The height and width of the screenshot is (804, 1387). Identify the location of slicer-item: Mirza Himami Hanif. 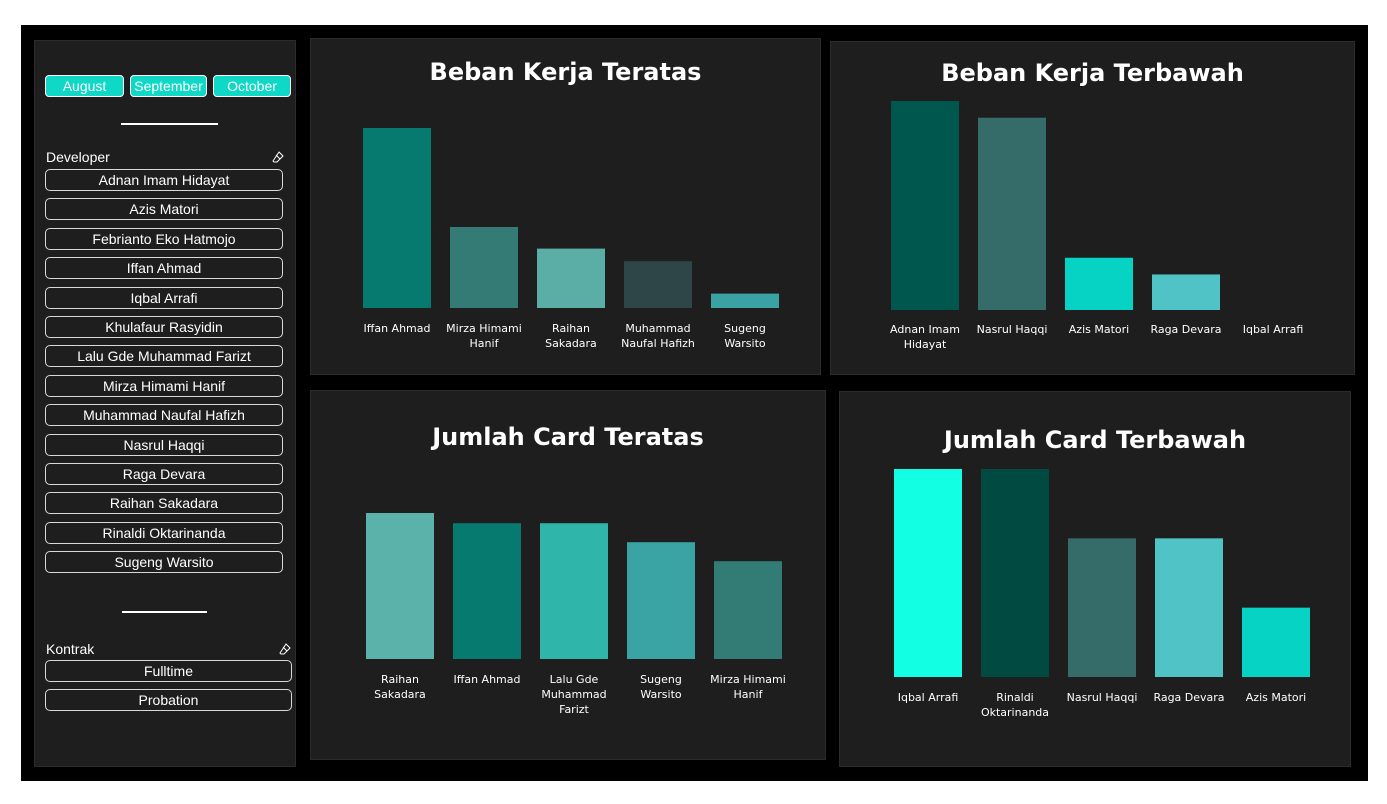
(164, 385).